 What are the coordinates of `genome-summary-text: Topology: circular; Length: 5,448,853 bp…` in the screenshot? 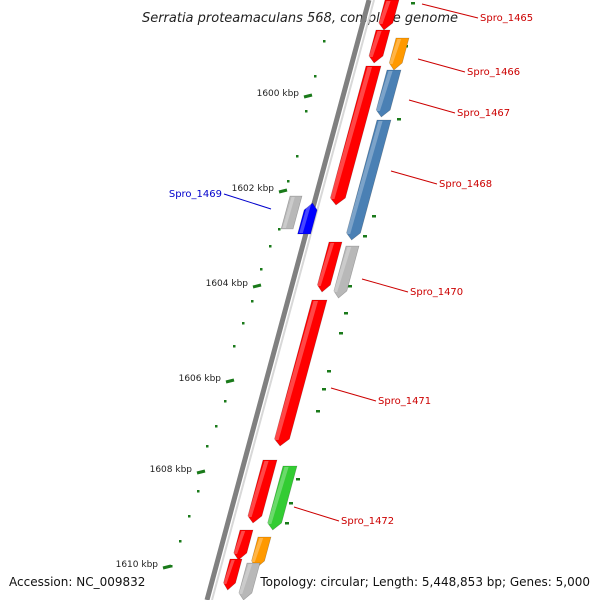 It's located at (424, 582).